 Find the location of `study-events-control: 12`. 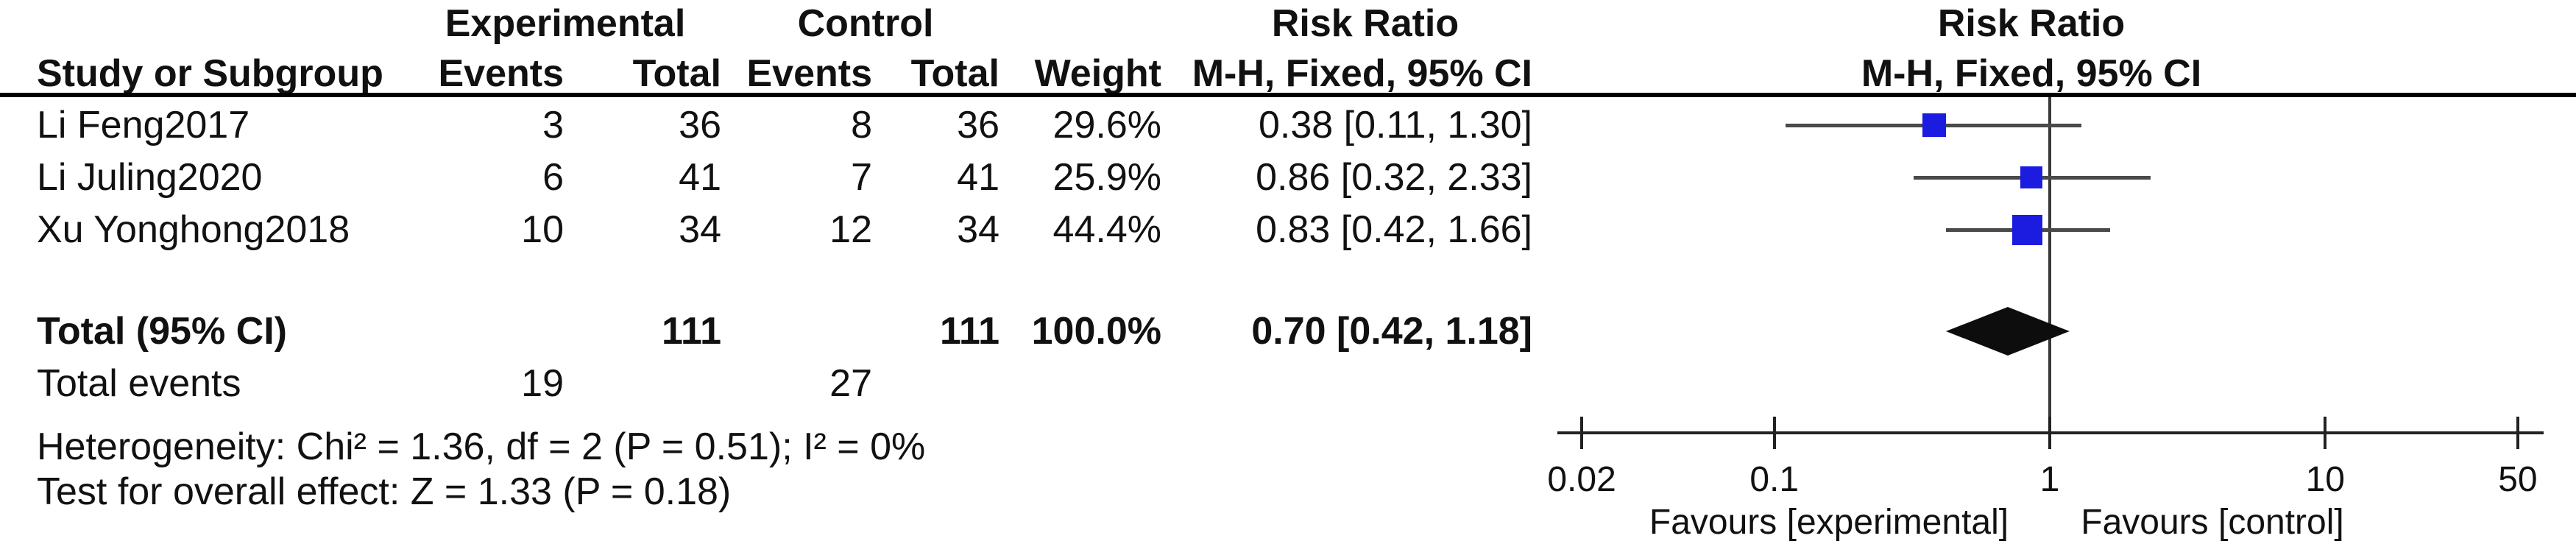

study-events-control: 12 is located at coordinates (850, 229).